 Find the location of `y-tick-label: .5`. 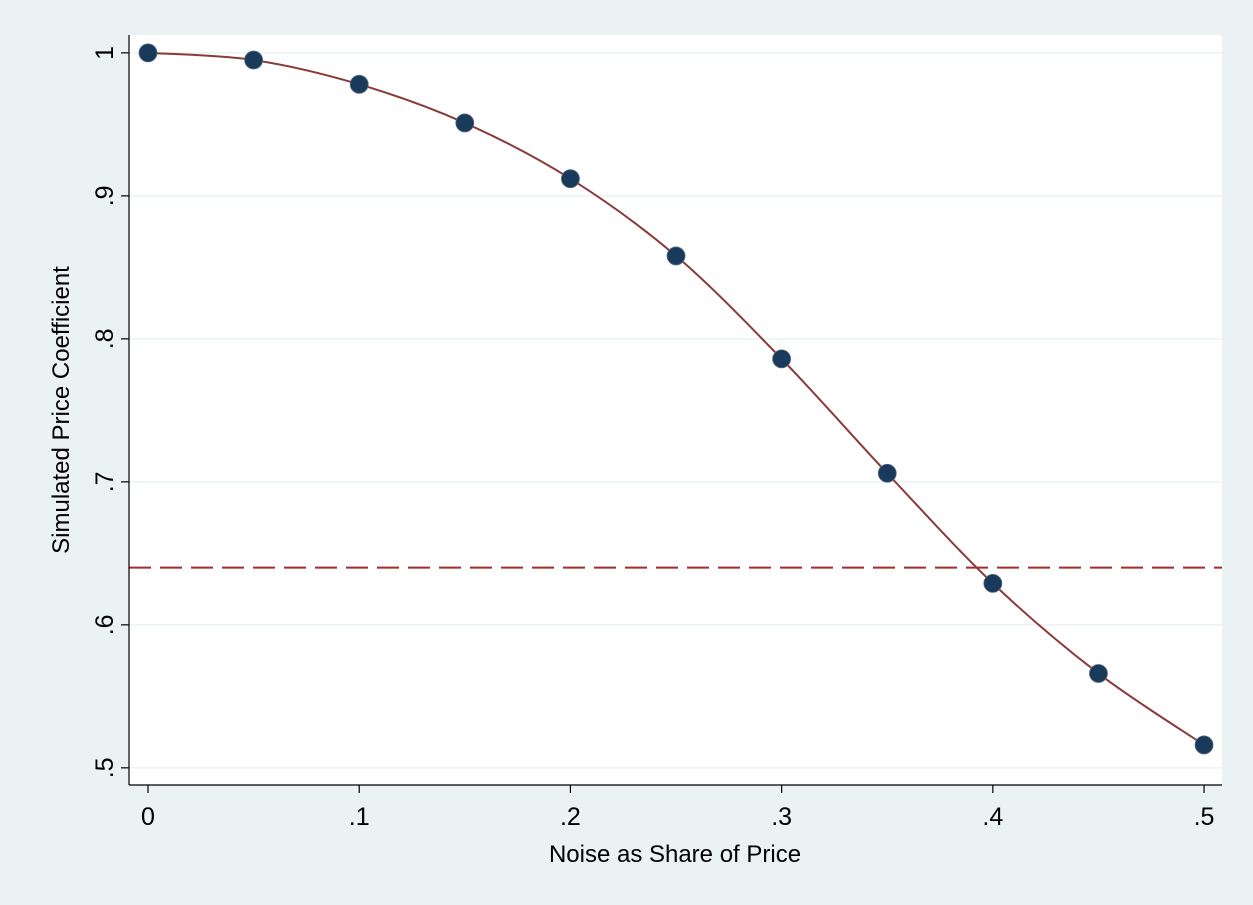

y-tick-label: .5 is located at coordinates (105, 767).